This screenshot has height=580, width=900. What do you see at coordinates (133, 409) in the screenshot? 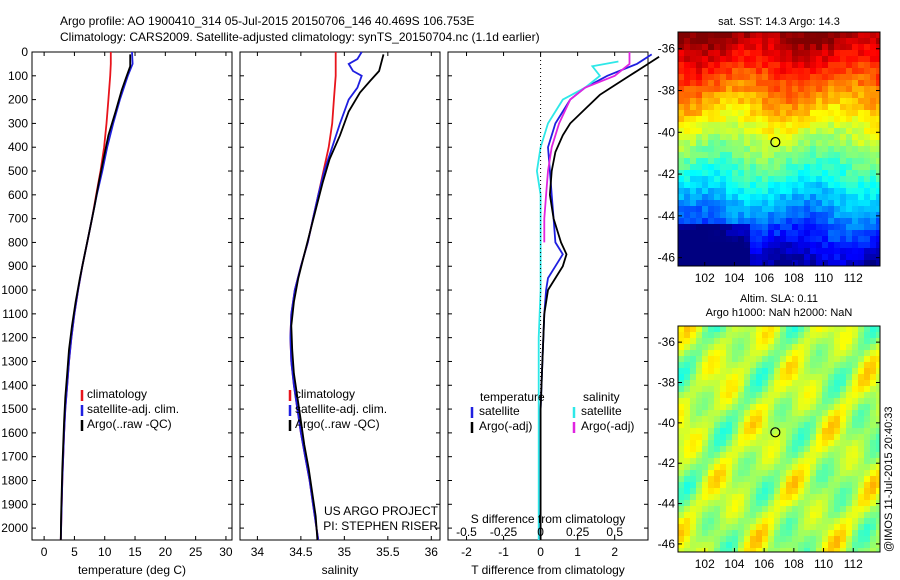
I see `legend-label: satellite-adj. clim.` at bounding box center [133, 409].